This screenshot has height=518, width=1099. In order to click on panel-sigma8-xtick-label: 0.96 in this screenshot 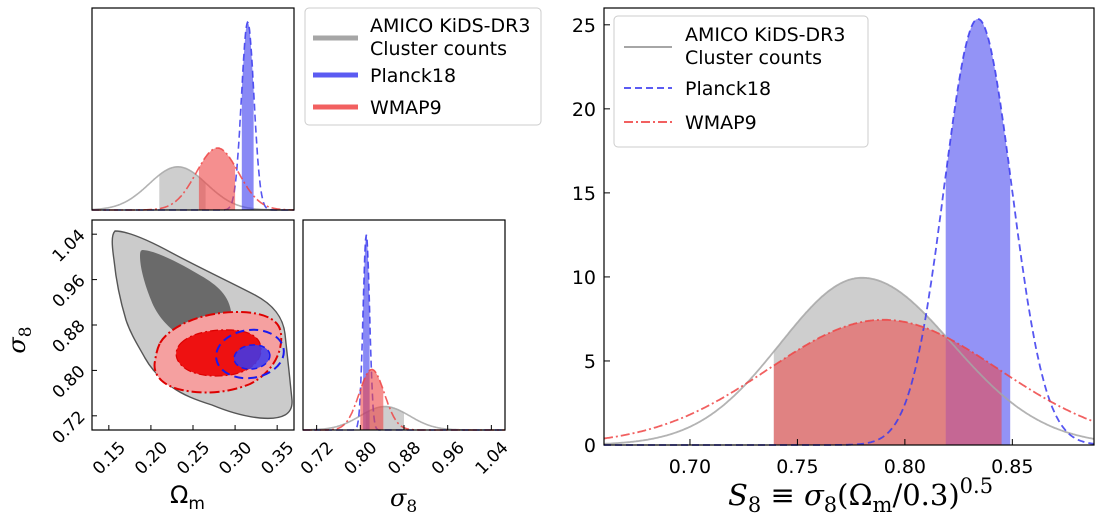, I will do `click(448, 458)`.